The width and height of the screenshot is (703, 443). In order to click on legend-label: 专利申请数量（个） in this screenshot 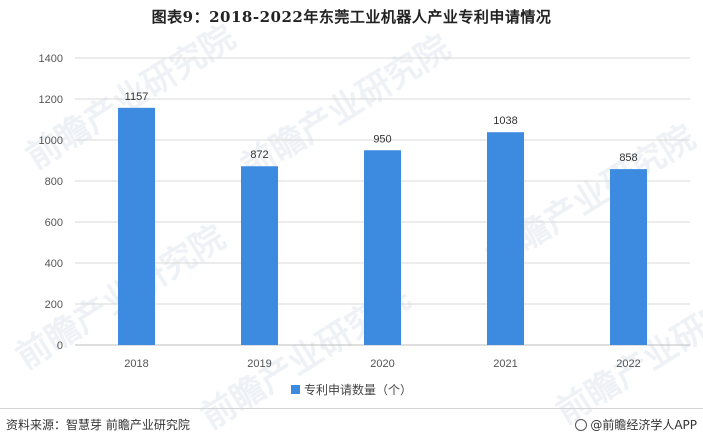, I will do `click(357, 390)`.